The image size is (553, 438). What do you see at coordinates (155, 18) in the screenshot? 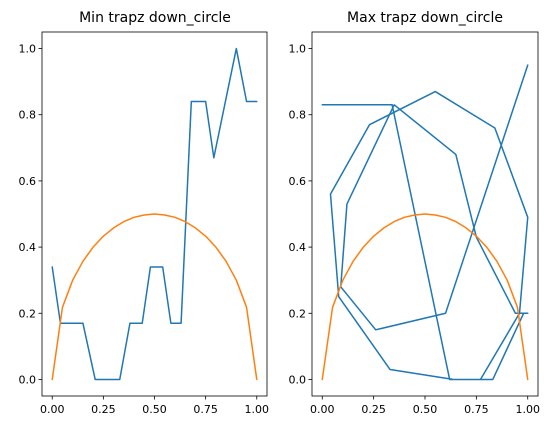
I see `chart-title: Min trapz down_circle` at bounding box center [155, 18].